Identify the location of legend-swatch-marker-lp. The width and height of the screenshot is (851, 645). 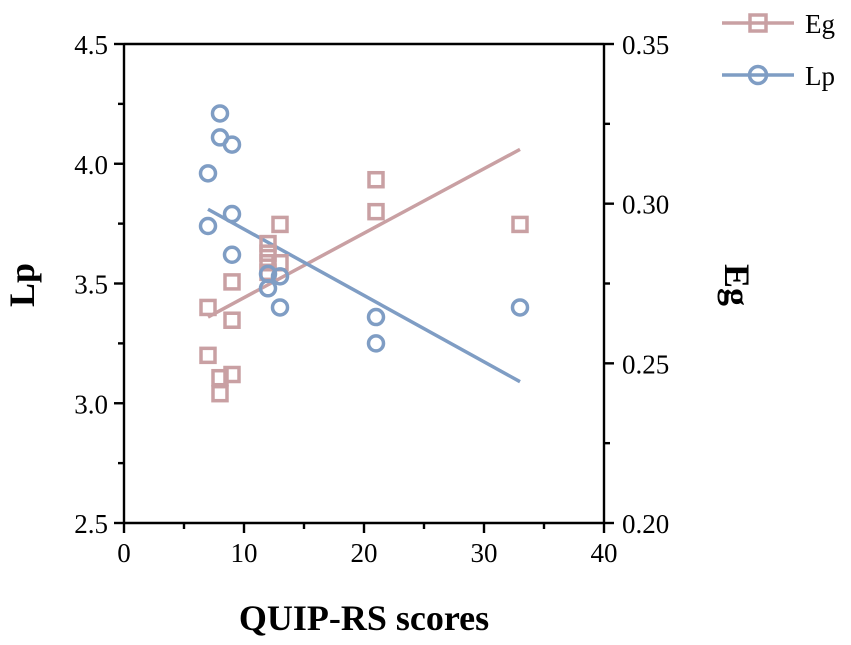
(758, 75).